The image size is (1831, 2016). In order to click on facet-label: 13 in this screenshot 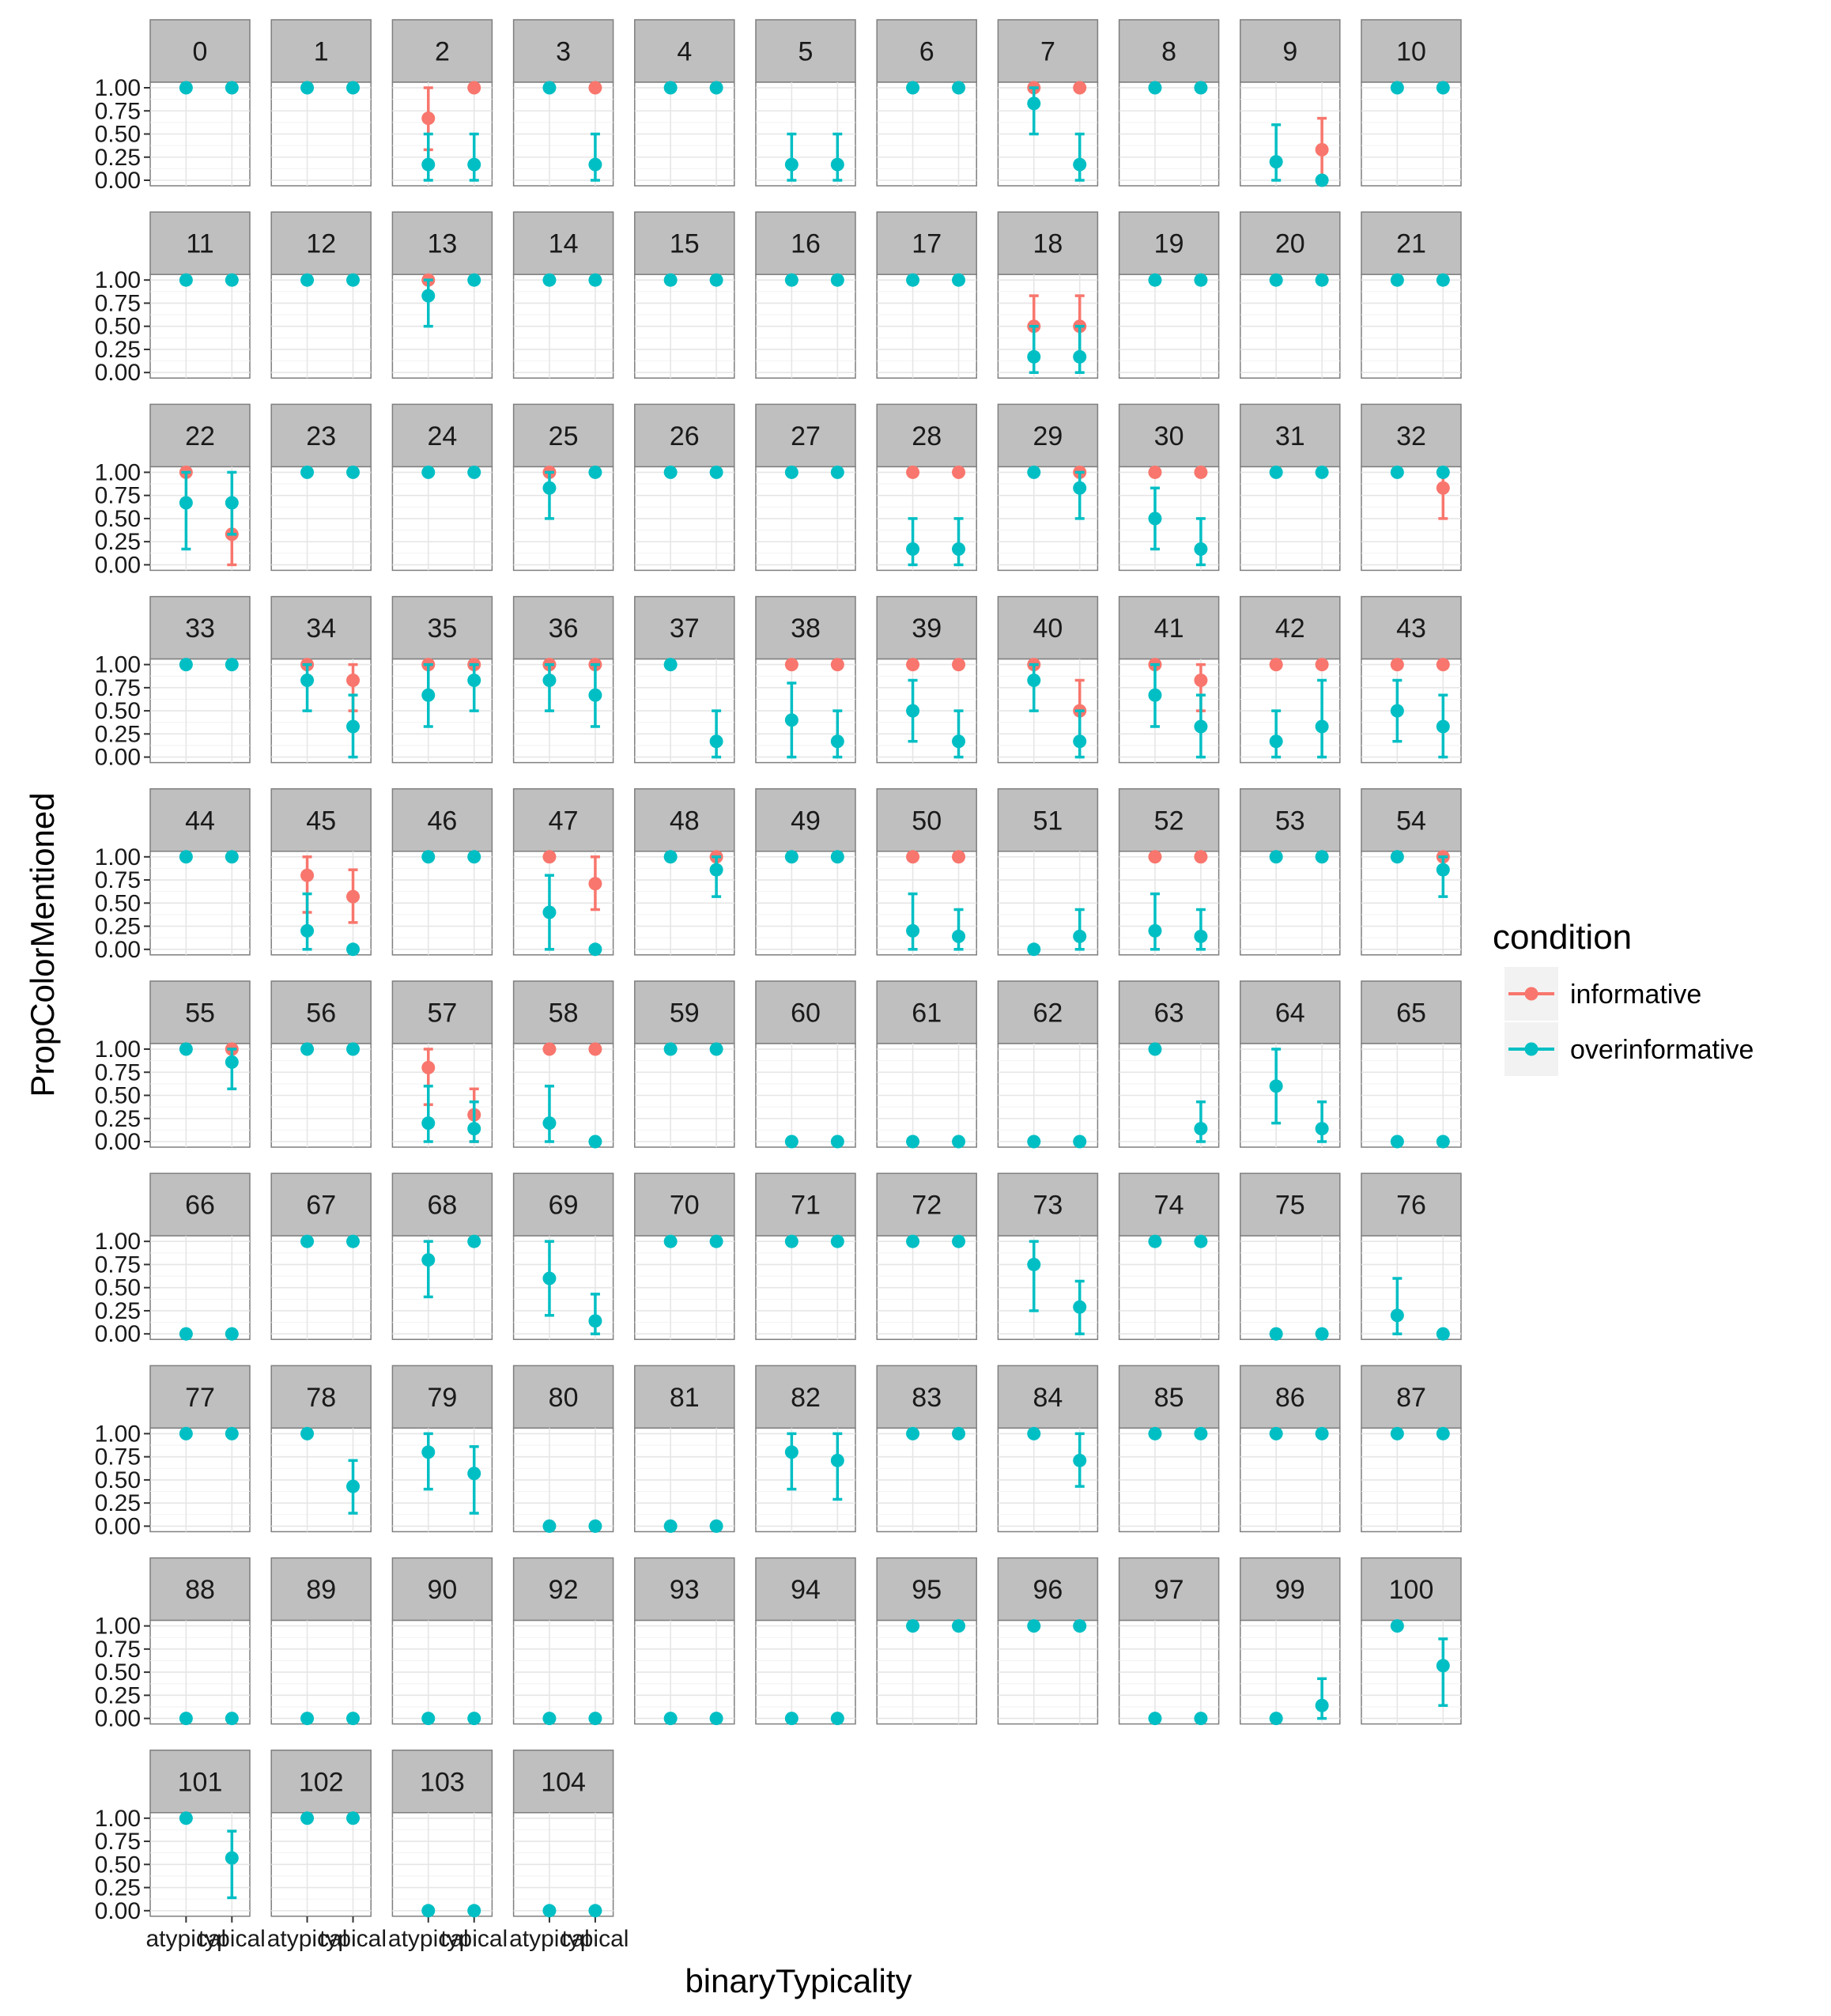, I will do `click(442, 244)`.